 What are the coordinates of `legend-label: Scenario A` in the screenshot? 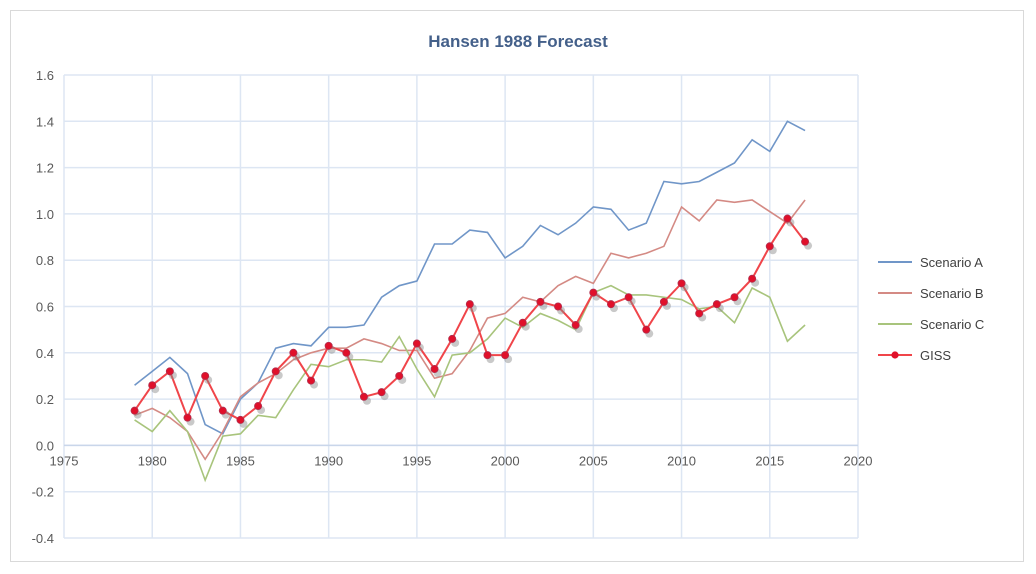 It's located at (951, 262).